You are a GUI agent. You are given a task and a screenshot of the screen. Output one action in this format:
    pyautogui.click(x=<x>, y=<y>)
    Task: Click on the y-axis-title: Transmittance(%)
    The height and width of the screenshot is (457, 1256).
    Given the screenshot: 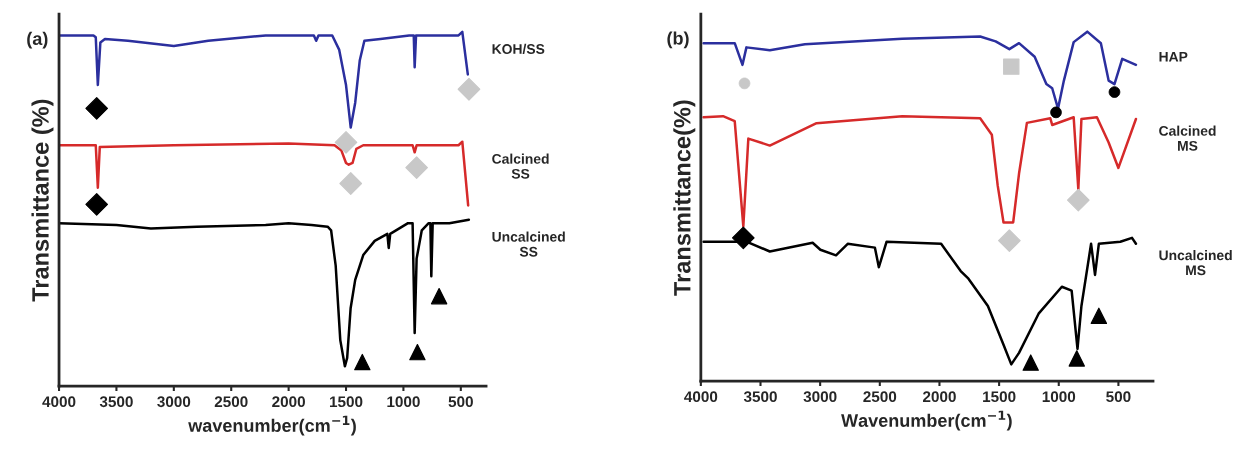 What is the action you would take?
    pyautogui.click(x=684, y=198)
    